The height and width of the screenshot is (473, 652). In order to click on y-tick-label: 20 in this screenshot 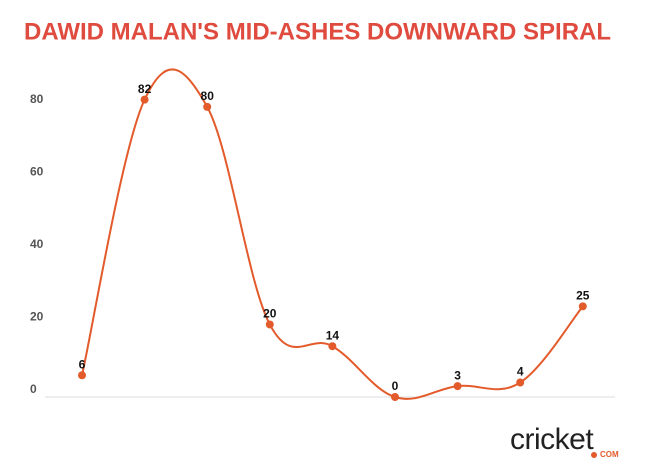, I will do `click(37, 317)`.